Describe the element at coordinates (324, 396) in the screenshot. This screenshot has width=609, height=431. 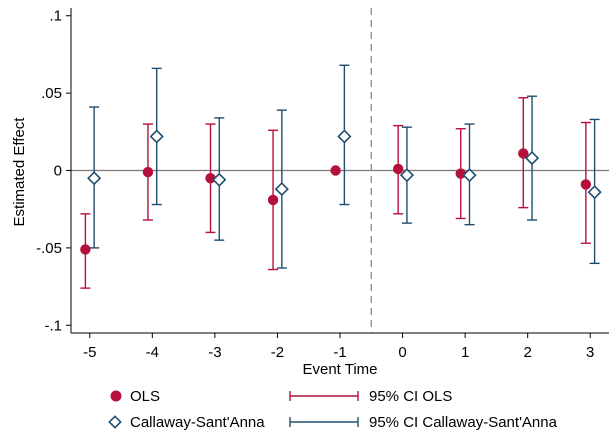
I see `legend-ci-ols-marker` at that location.